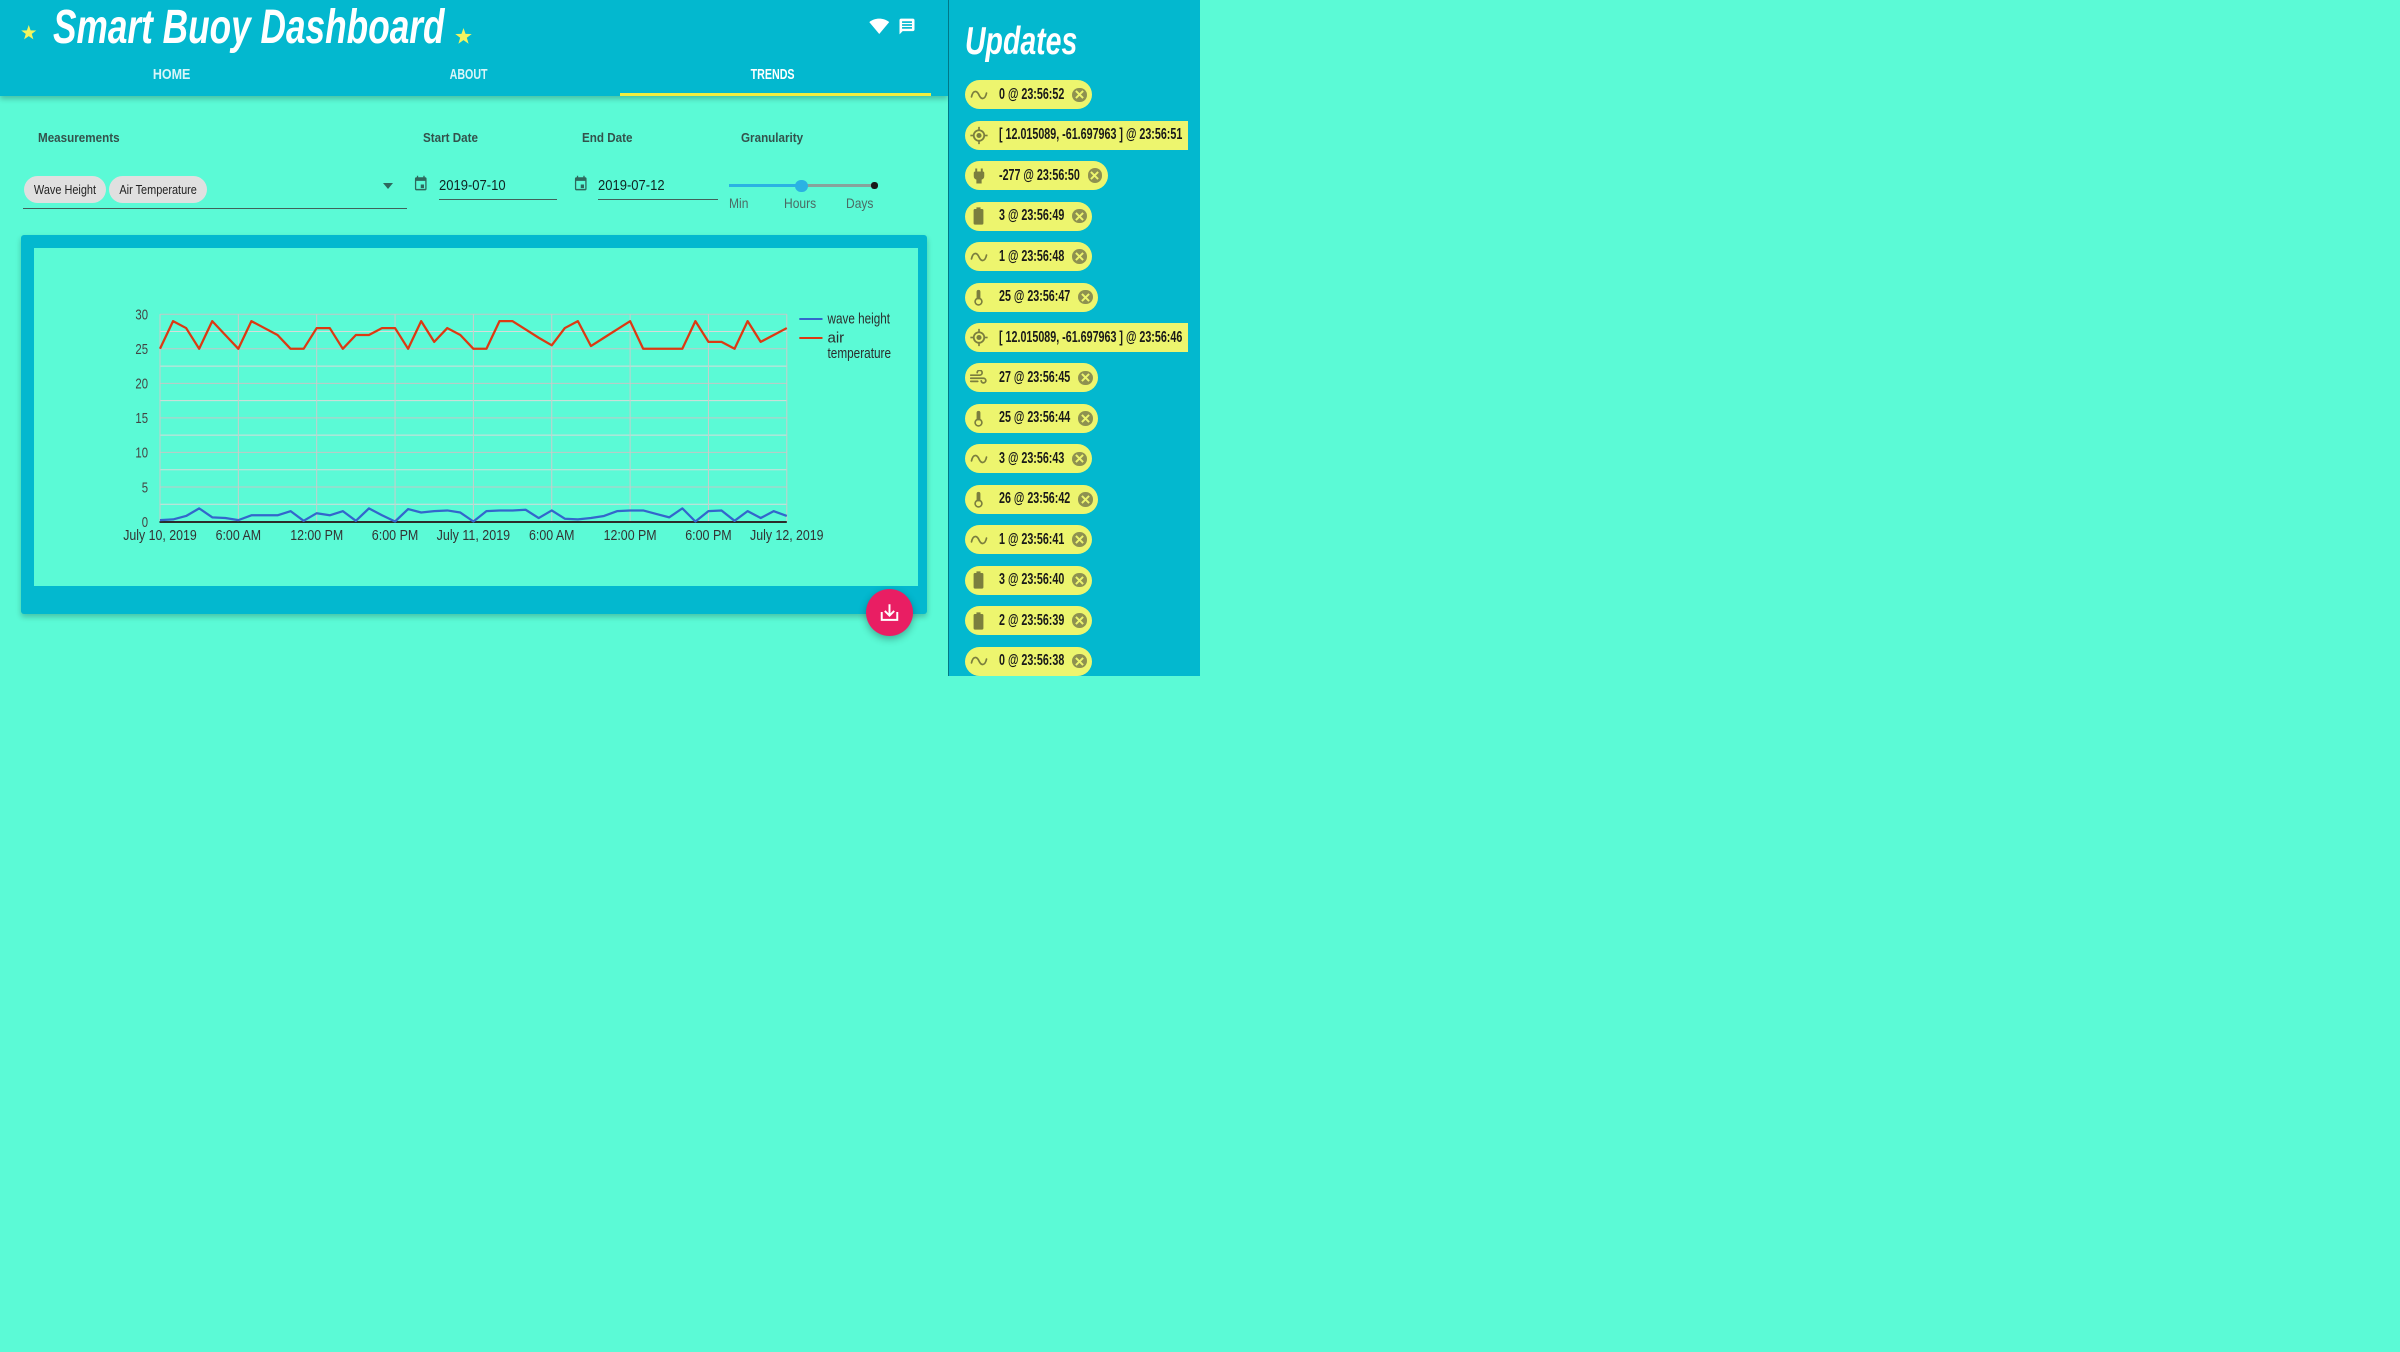 The height and width of the screenshot is (1352, 2400). What do you see at coordinates (141, 315) in the screenshot?
I see `svg-text: 30` at bounding box center [141, 315].